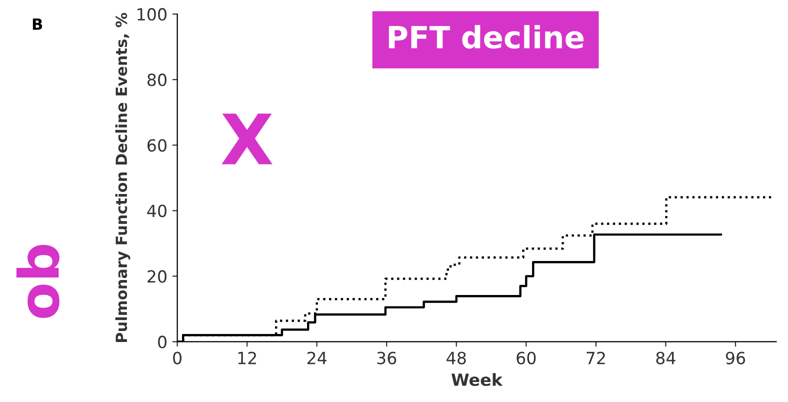 Image resolution: width=788 pixels, height=402 pixels. I want to click on annotation: X, so click(247, 139).